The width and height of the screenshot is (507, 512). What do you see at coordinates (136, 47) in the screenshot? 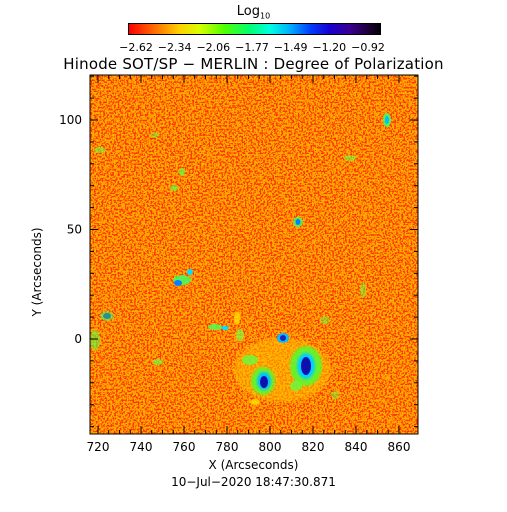
I see `colorbar-tick-label: −2.62` at bounding box center [136, 47].